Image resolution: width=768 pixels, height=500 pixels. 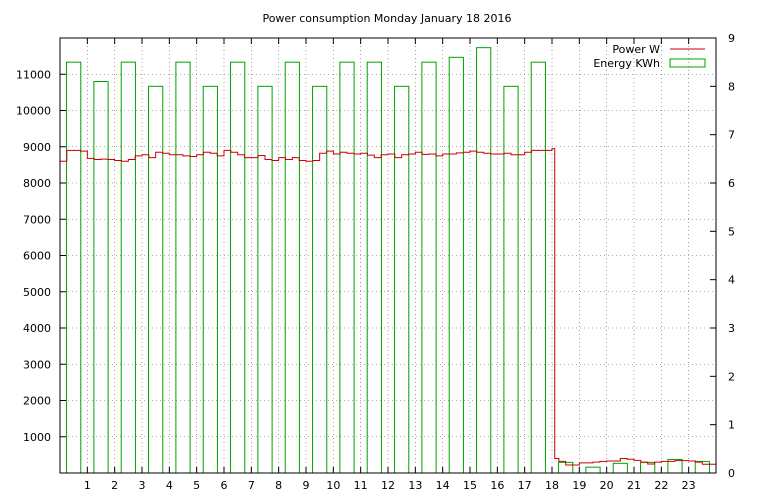 What do you see at coordinates (37, 292) in the screenshot?
I see `left-tick-label: 5000` at bounding box center [37, 292].